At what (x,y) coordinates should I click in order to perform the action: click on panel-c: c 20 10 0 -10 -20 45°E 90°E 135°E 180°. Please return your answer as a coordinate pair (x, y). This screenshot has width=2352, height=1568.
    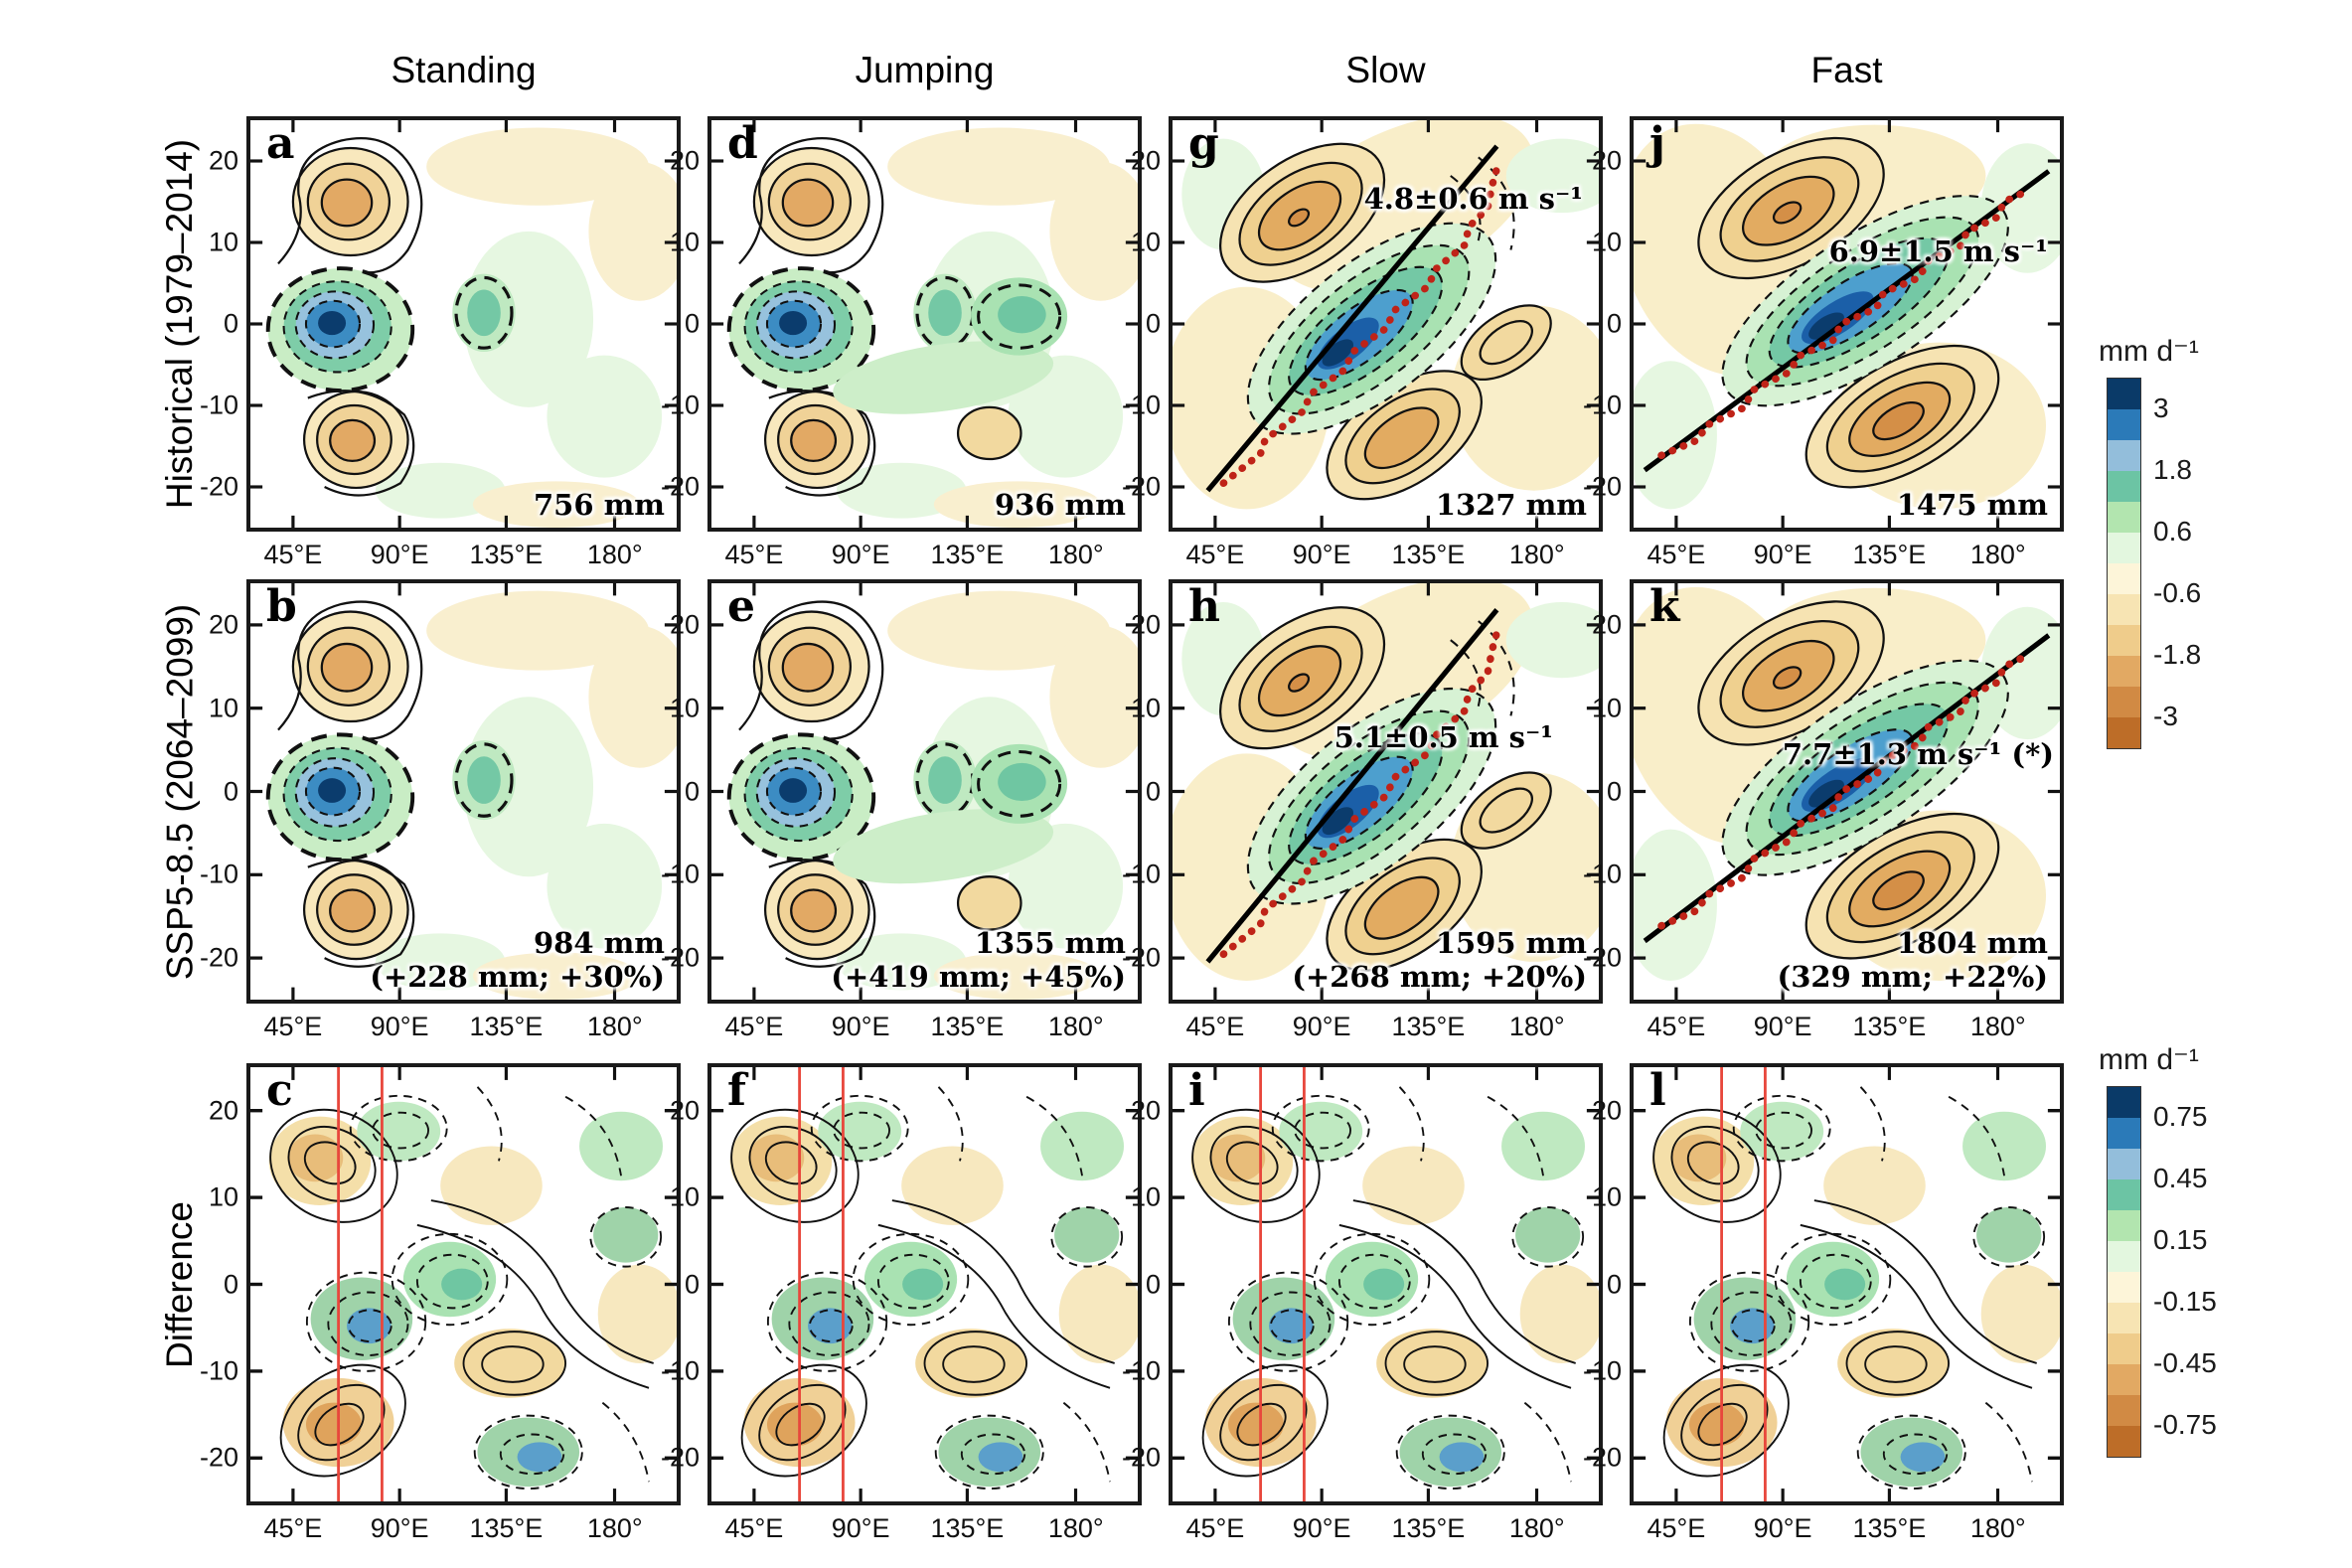
    Looking at the image, I should click on (440, 1303).